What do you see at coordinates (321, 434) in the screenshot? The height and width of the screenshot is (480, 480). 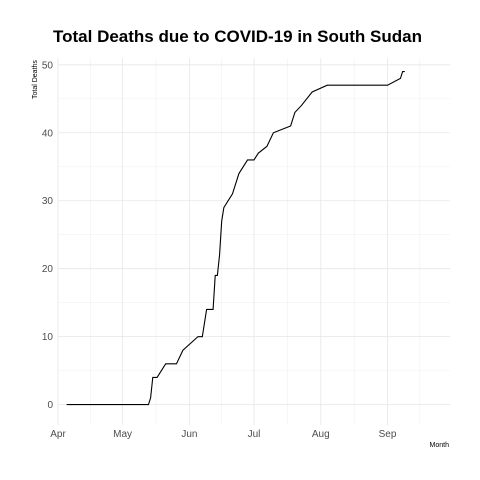 I see `x-tick-label: Aug` at bounding box center [321, 434].